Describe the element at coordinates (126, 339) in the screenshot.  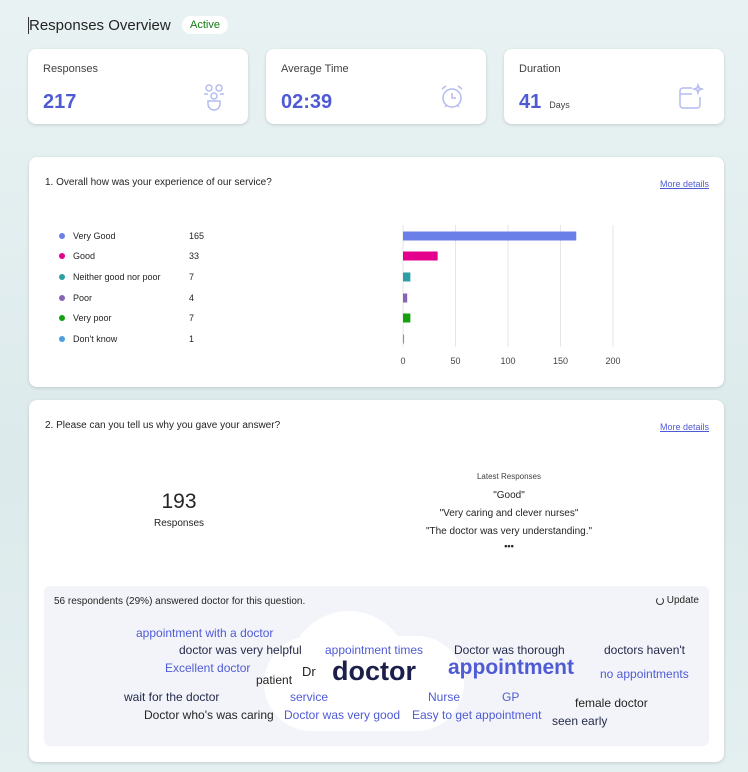
I see `legend-item: Don't know 1` at that location.